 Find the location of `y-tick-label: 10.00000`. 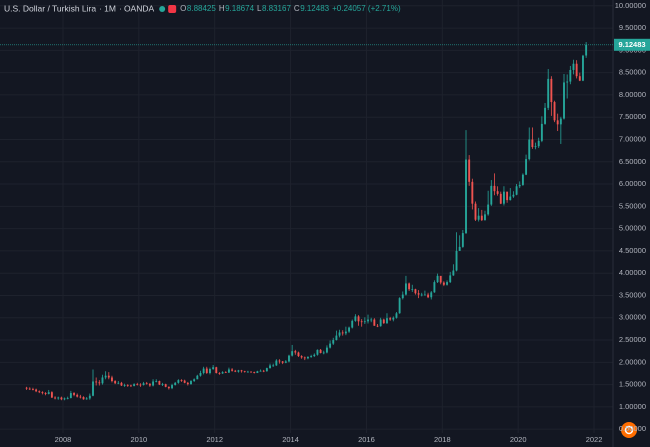

y-tick-label: 10.00000 is located at coordinates (630, 5).